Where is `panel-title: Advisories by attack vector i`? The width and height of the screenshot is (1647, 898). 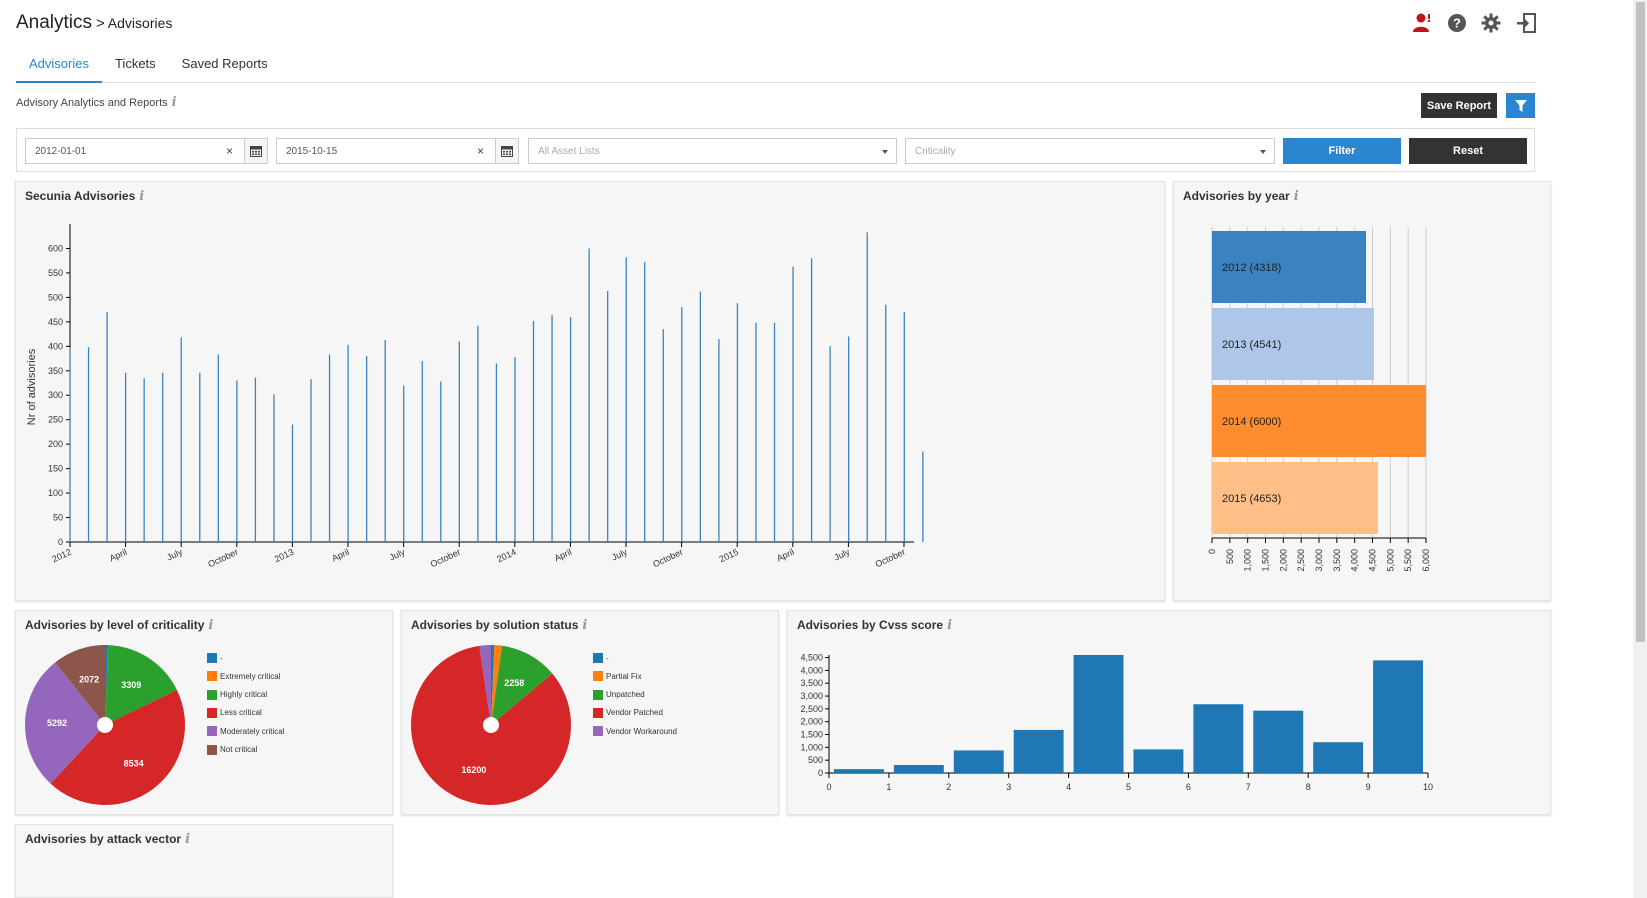
panel-title: Advisories by attack vector i is located at coordinates (107, 839).